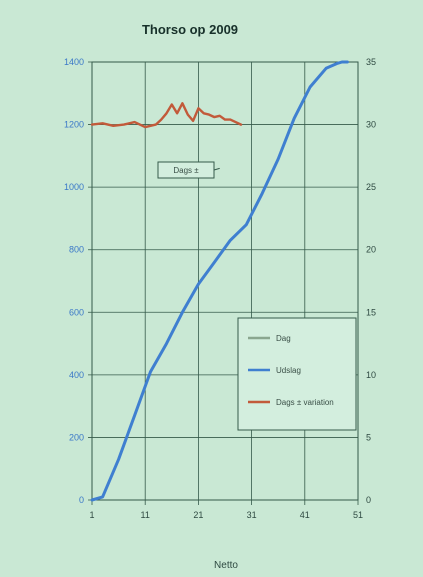 This screenshot has height=577, width=423. What do you see at coordinates (190, 29) in the screenshot?
I see `chart-title: Thorso op 2009` at bounding box center [190, 29].